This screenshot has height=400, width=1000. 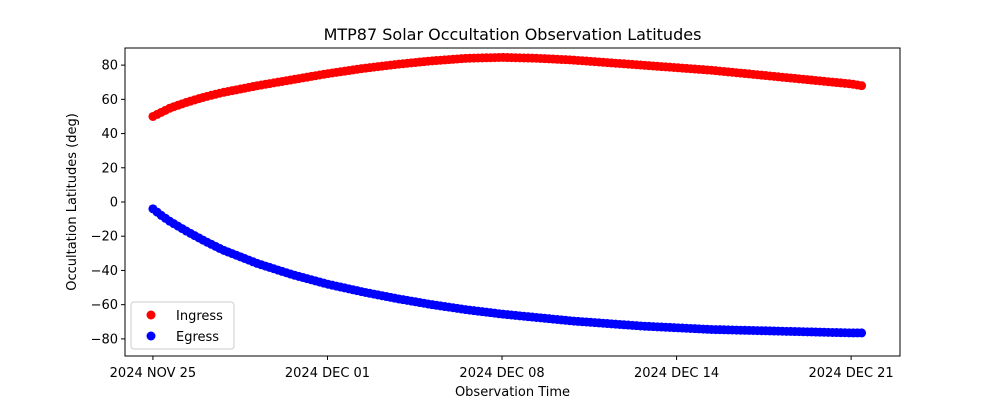 I want to click on y-tick-label: 40, so click(x=109, y=134).